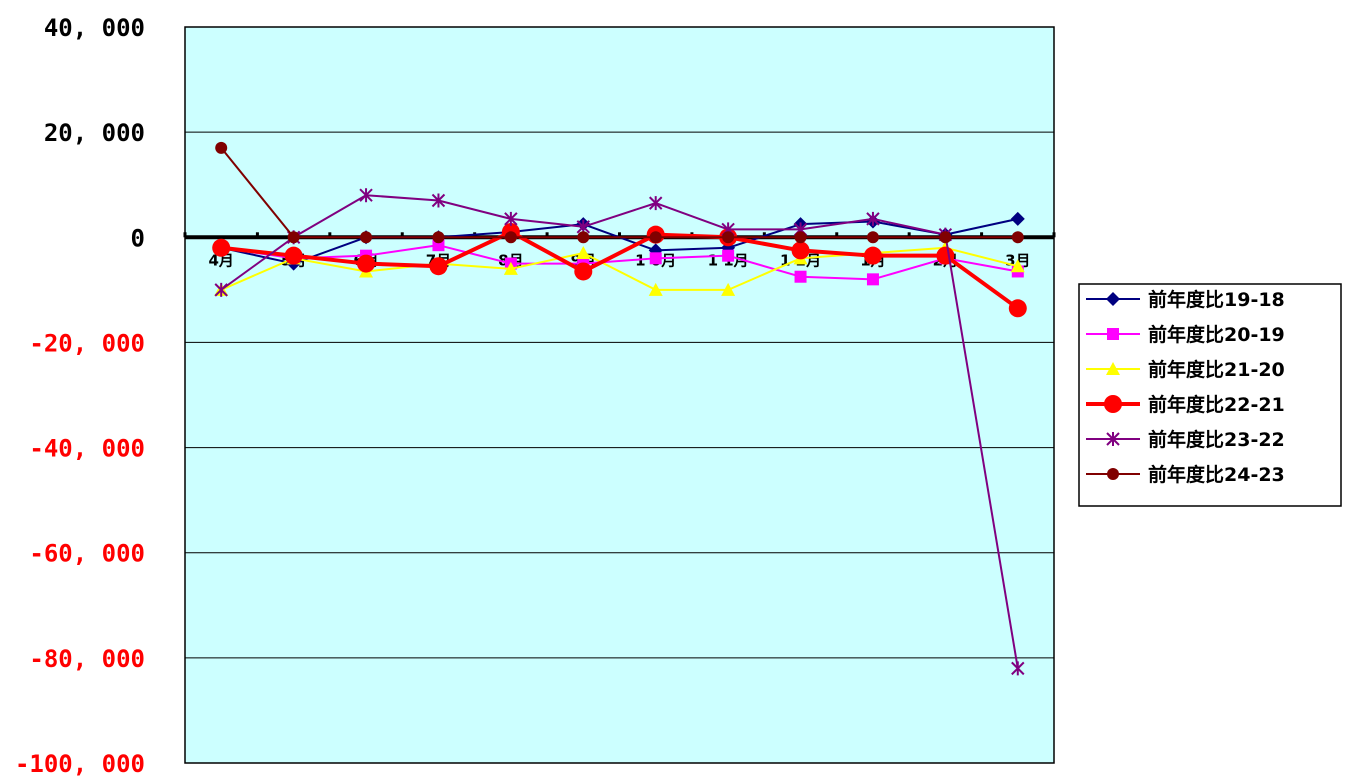 This screenshot has width=1349, height=784. What do you see at coordinates (138, 238) in the screenshot?
I see `y-tick-label: 0` at bounding box center [138, 238].